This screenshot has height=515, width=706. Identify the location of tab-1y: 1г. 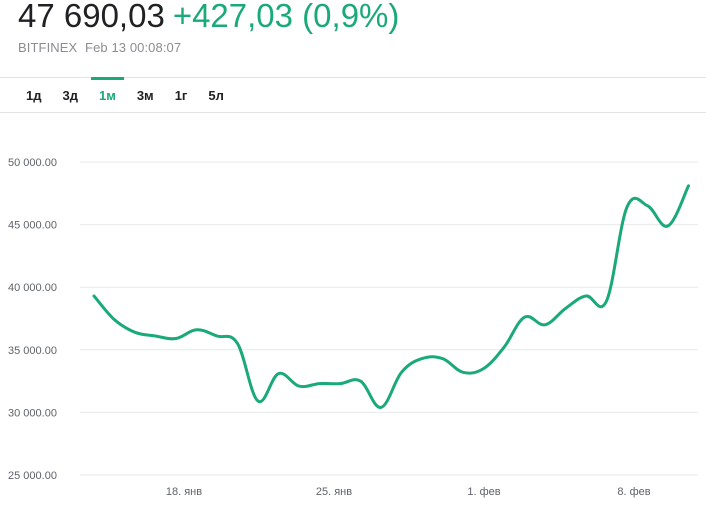
(181, 95).